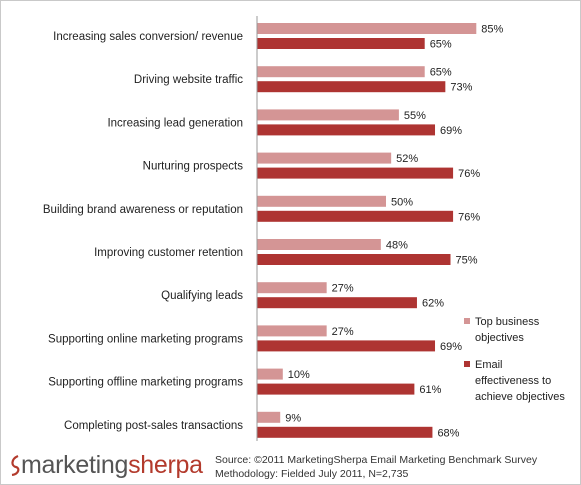 The width and height of the screenshot is (581, 485). I want to click on value-label: 73%, so click(461, 88).